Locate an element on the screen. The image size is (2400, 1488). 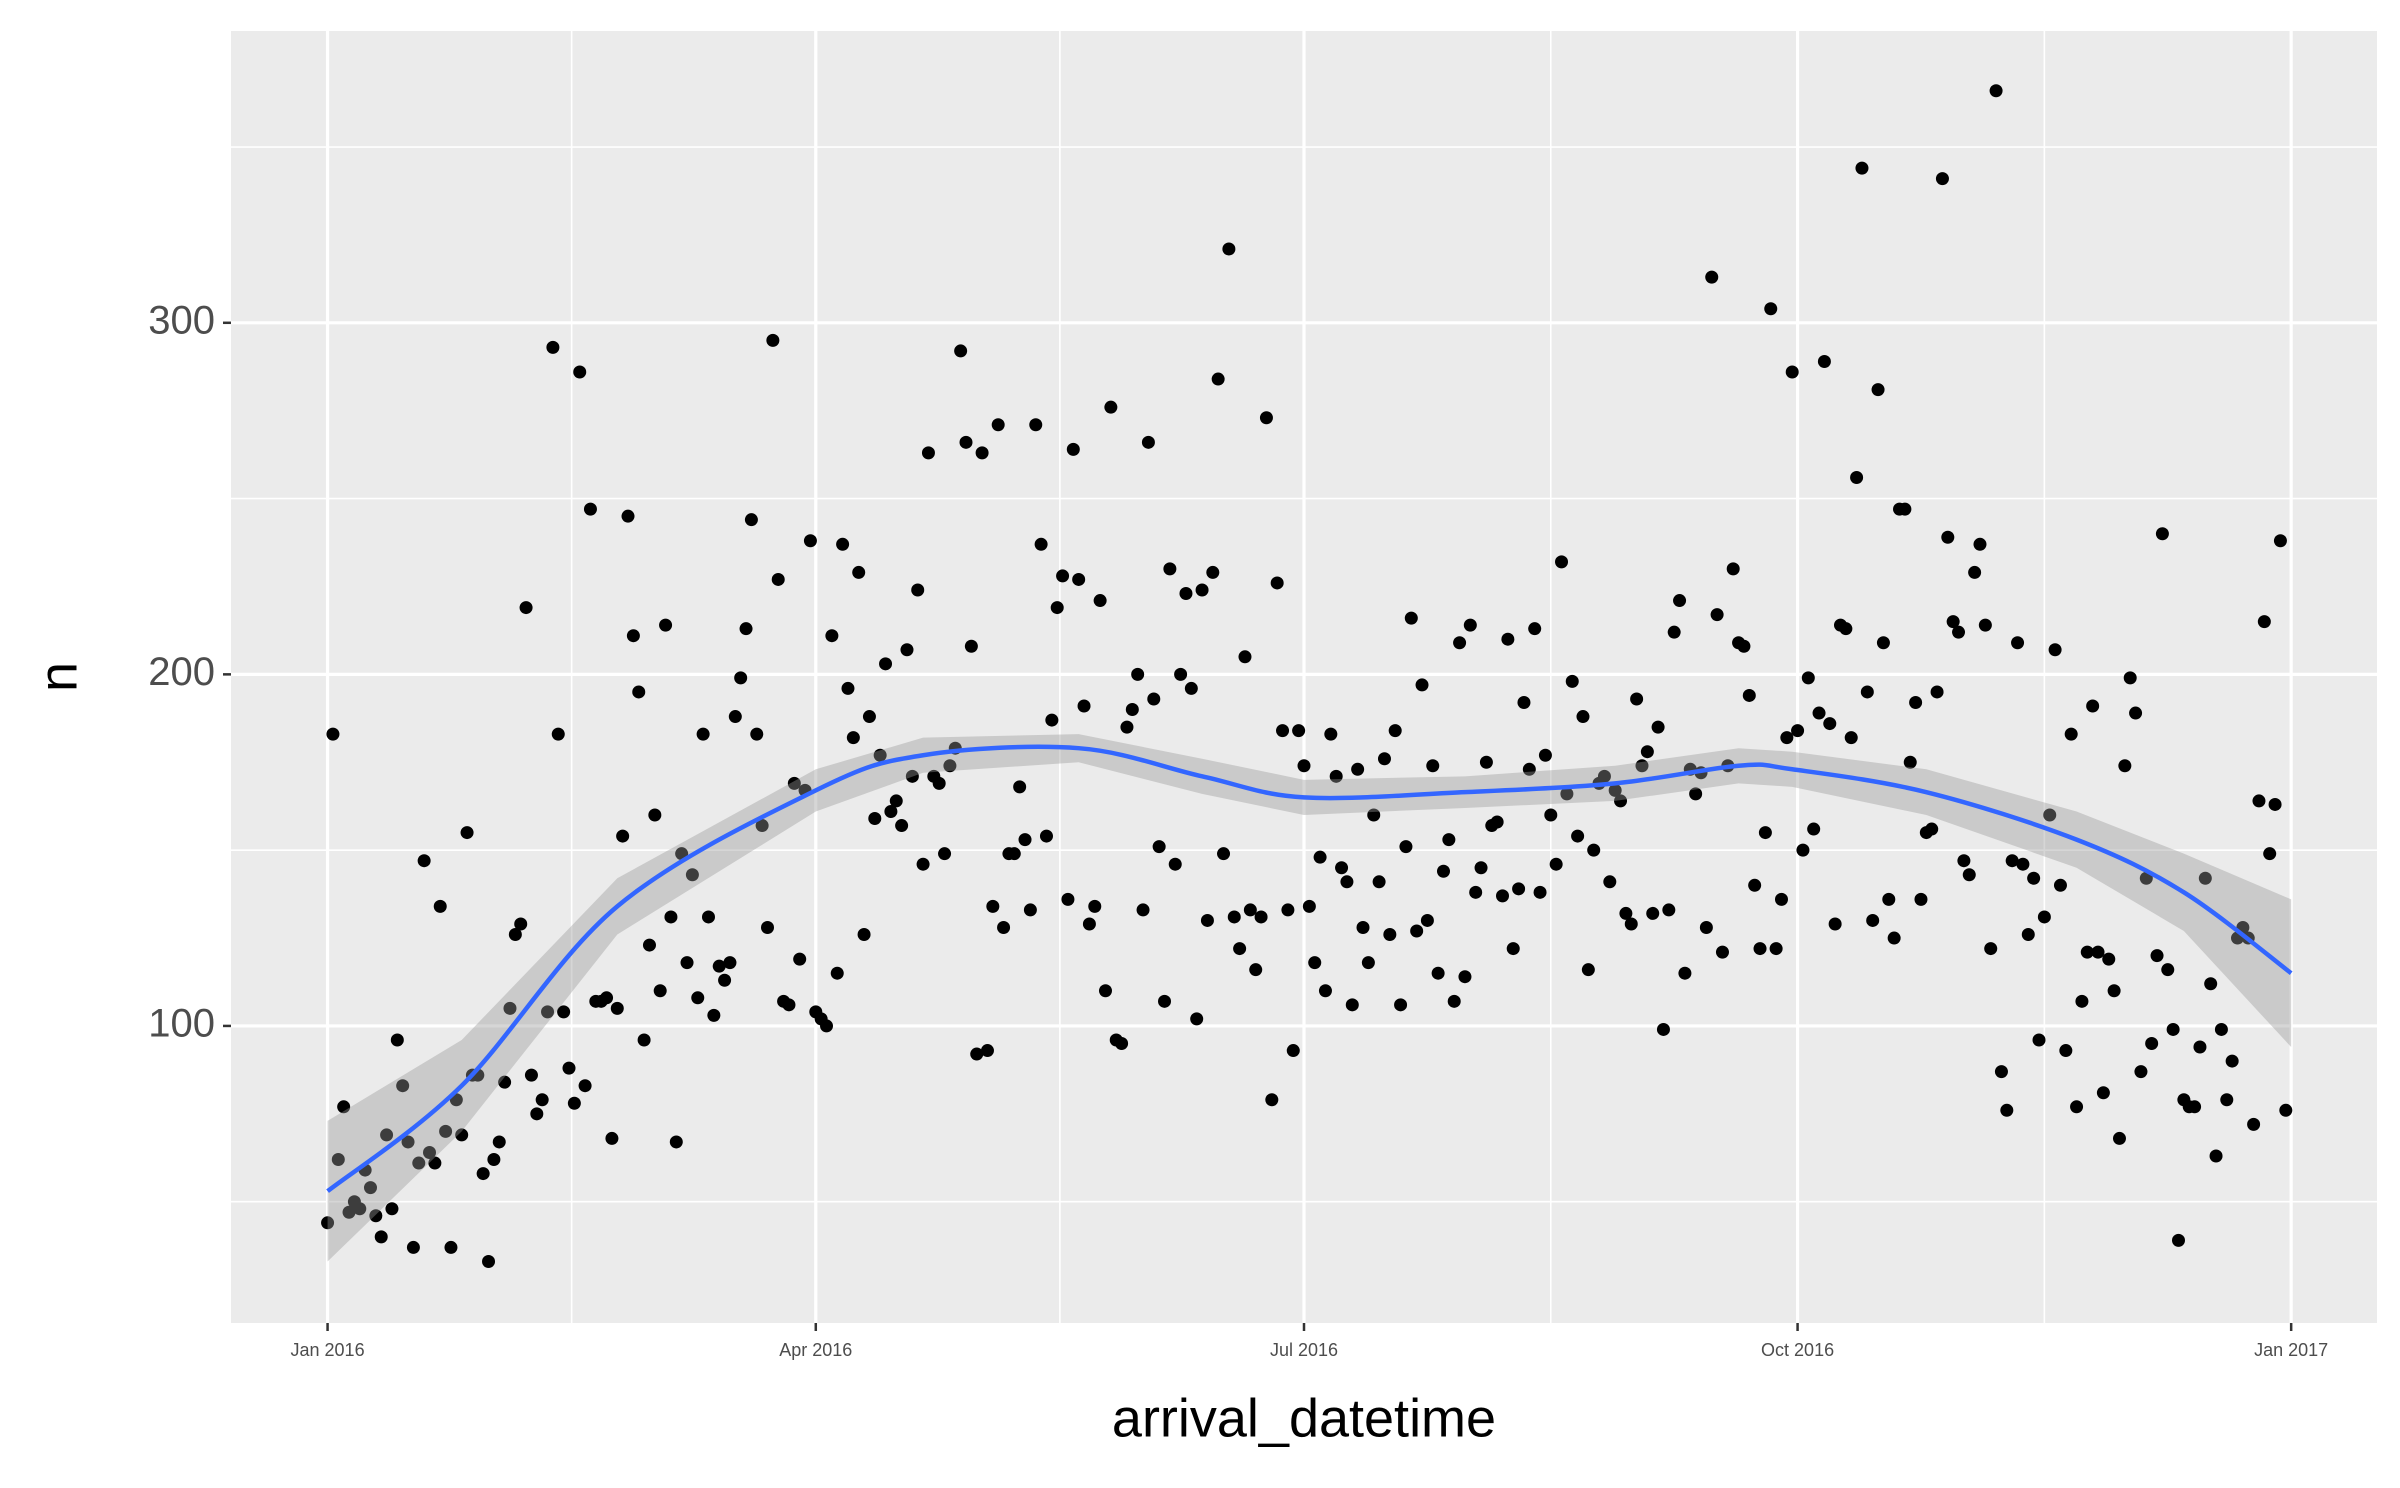
x-tick-label: Jul 2016 is located at coordinates (1304, 1350).